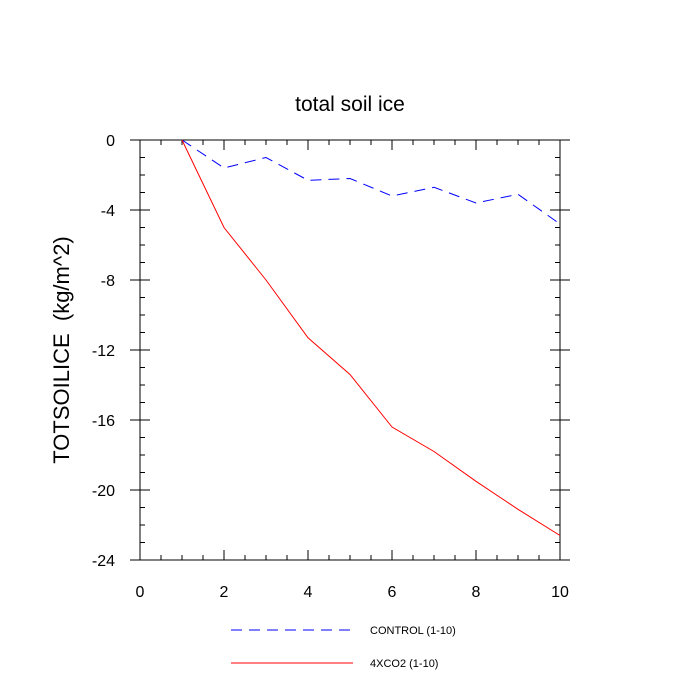 The width and height of the screenshot is (700, 700). Describe the element at coordinates (108, 281) in the screenshot. I see `y-tick-label: -8` at that location.